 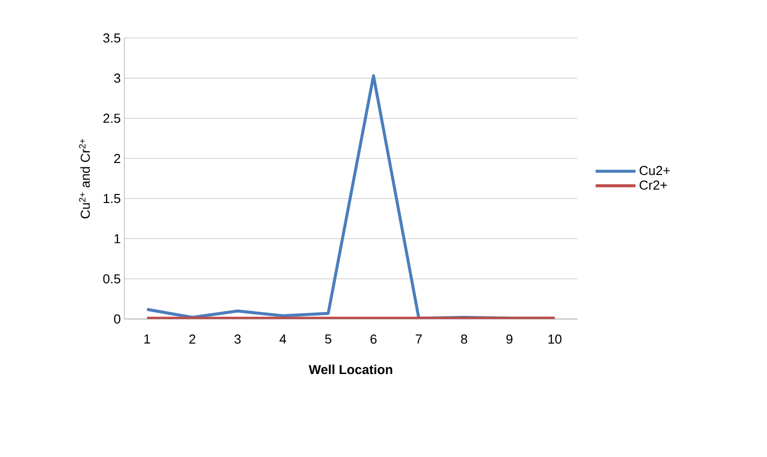 What do you see at coordinates (192, 339) in the screenshot?
I see `x-tick-label: 2` at bounding box center [192, 339].